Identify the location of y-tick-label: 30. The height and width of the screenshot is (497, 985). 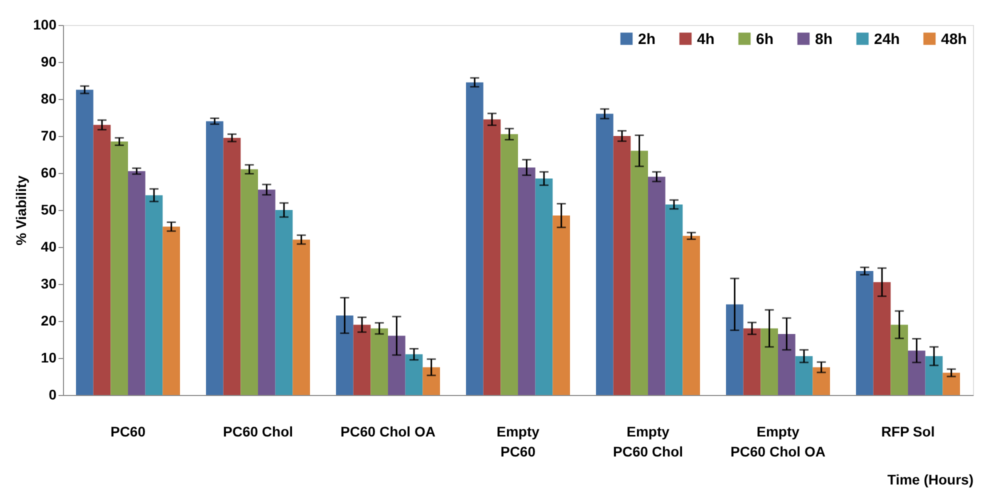
(48, 284).